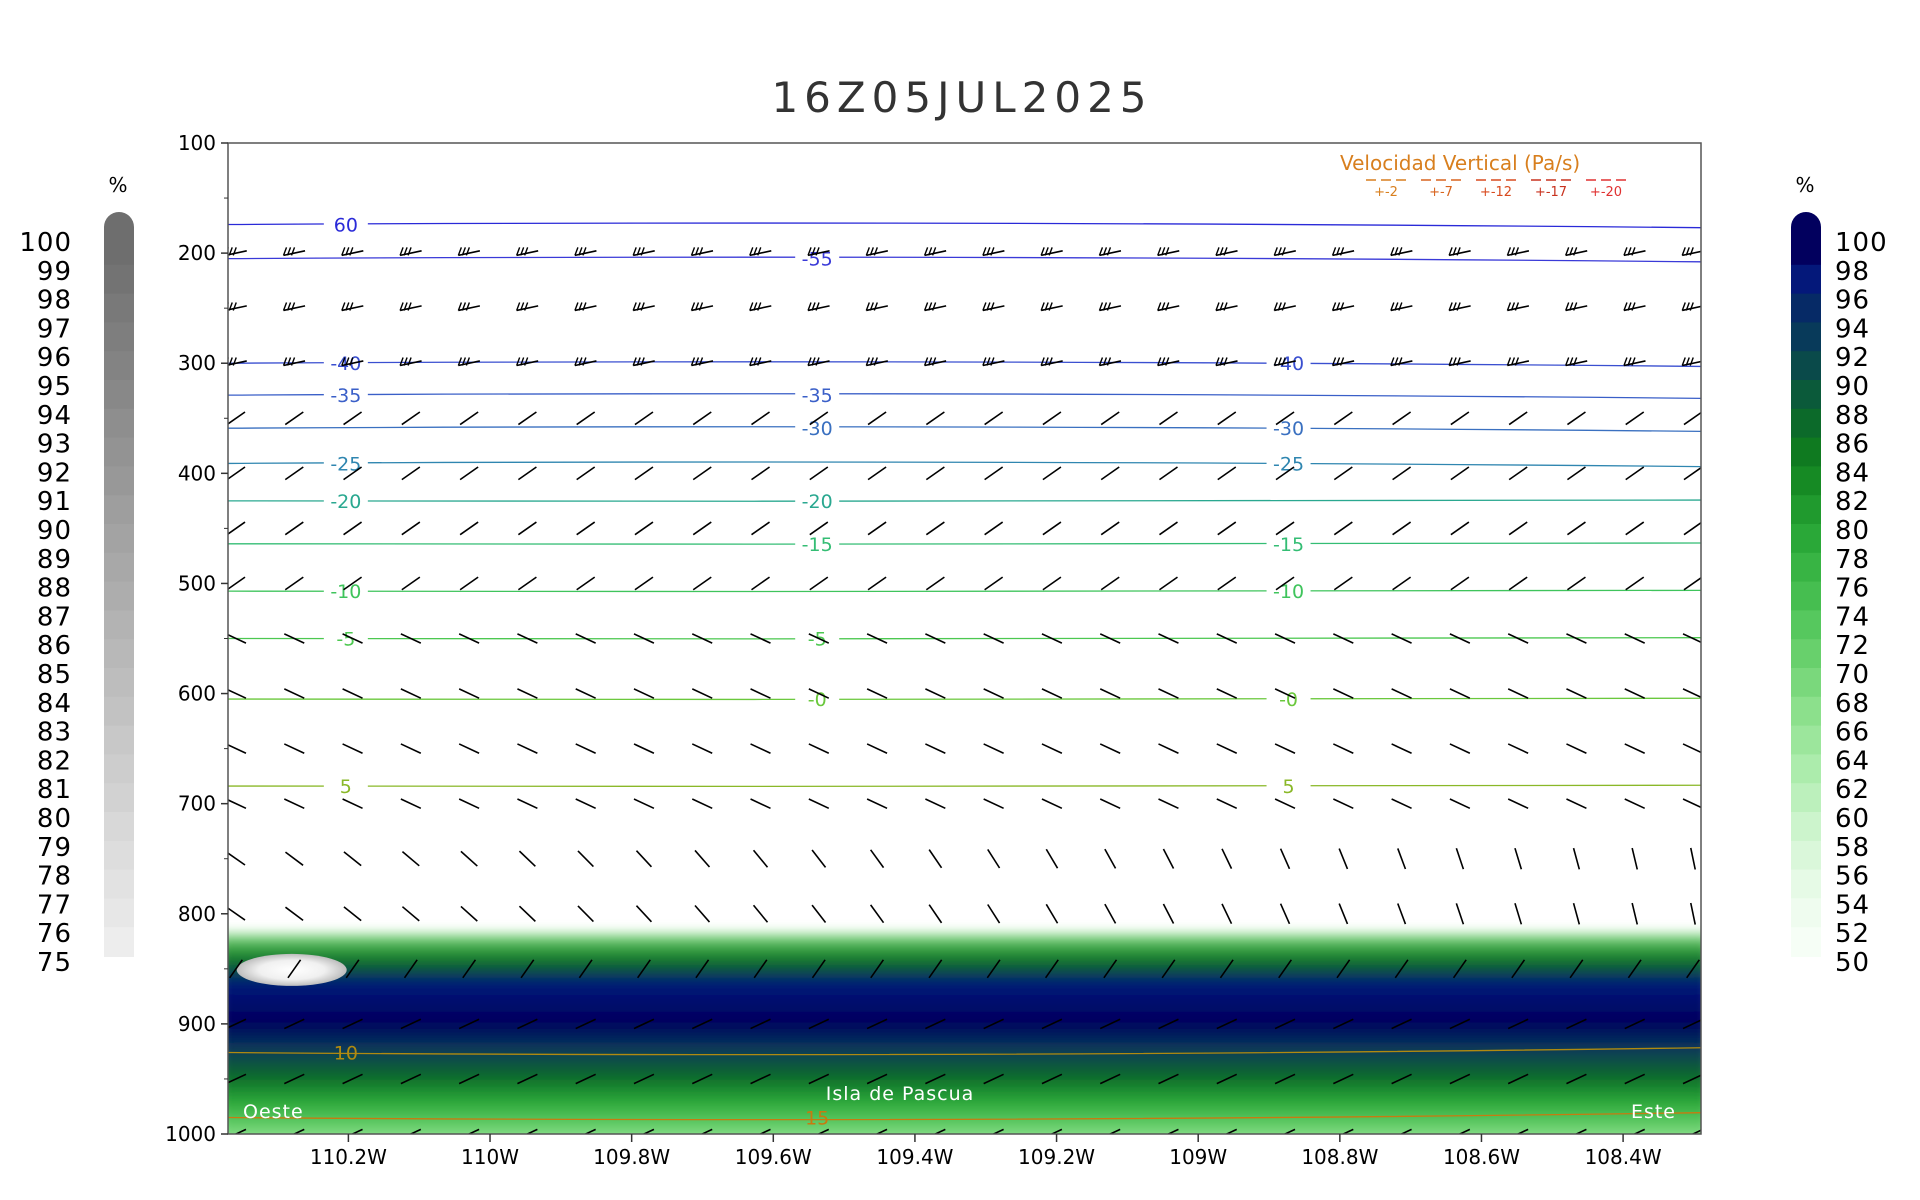  Describe the element at coordinates (1460, 163) in the screenshot. I see `legend-title: Velocidad Vertical (Pa/s)` at that location.